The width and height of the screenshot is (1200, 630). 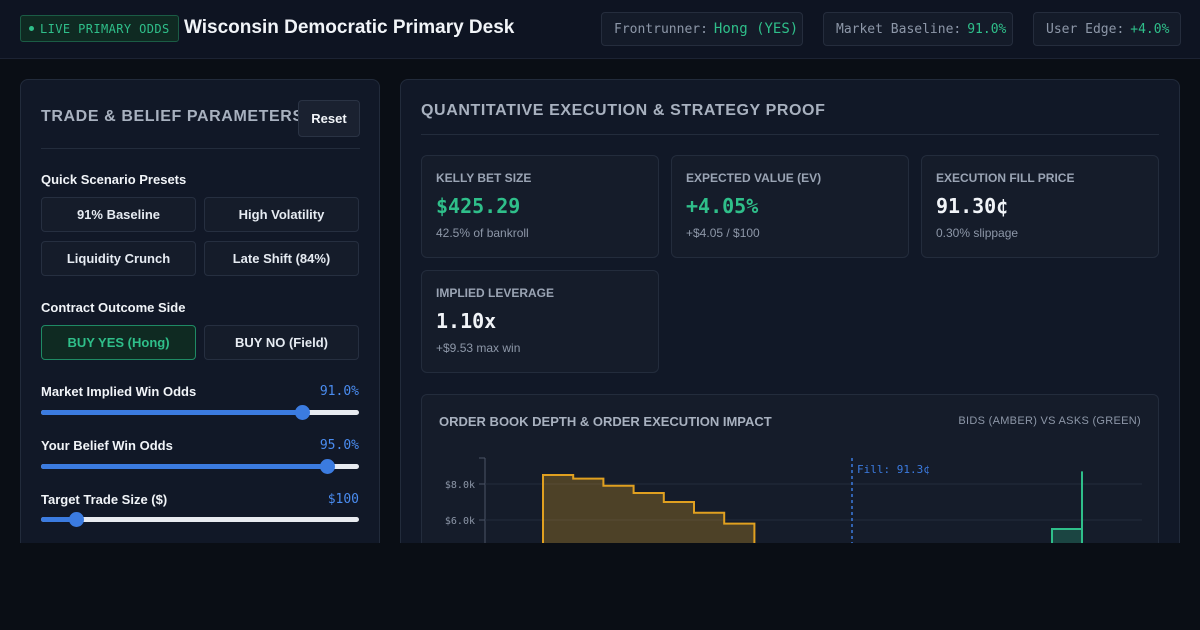 What do you see at coordinates (460, 521) in the screenshot?
I see `y-tick-label: $6.0k` at bounding box center [460, 521].